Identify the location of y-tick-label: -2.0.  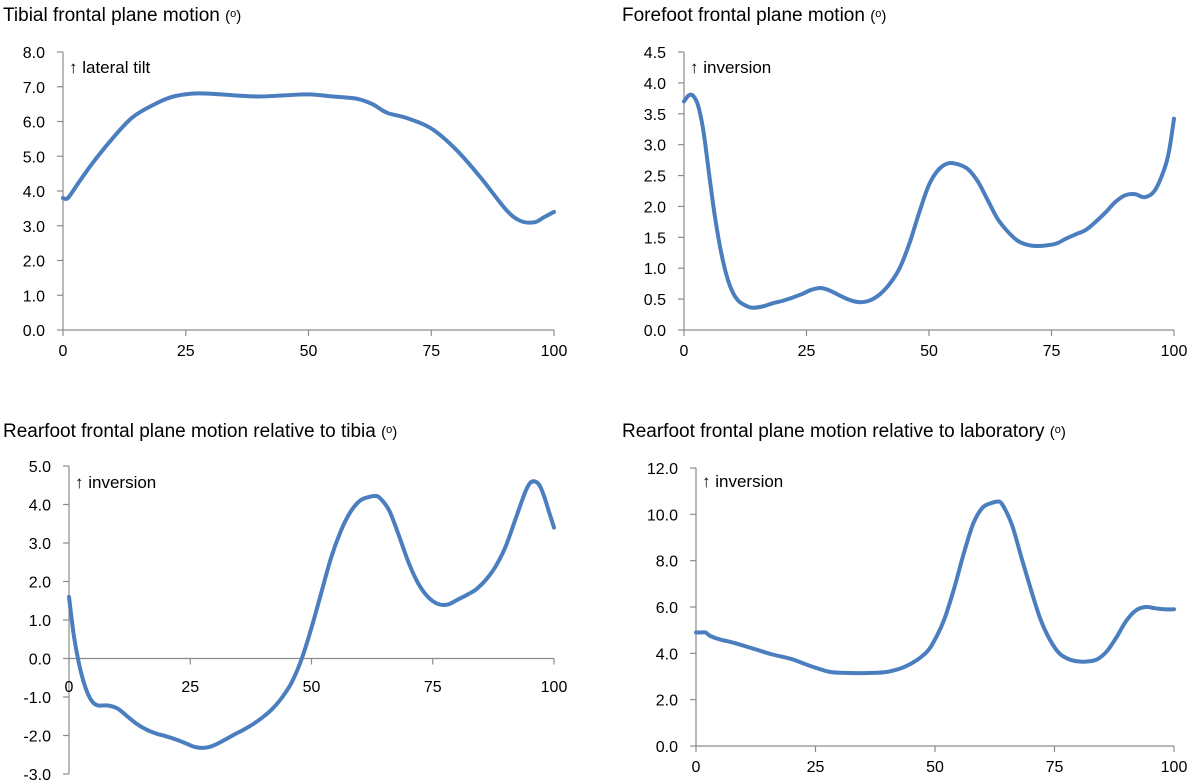
(37, 737).